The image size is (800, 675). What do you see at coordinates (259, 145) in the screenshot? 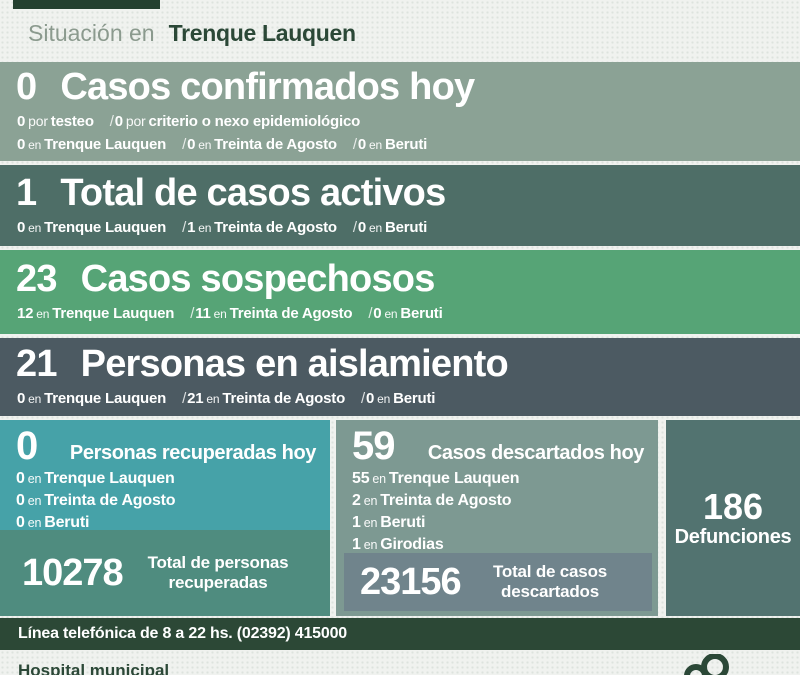
I see `breakdown-item: /0 en Treinta de Agosto` at bounding box center [259, 145].